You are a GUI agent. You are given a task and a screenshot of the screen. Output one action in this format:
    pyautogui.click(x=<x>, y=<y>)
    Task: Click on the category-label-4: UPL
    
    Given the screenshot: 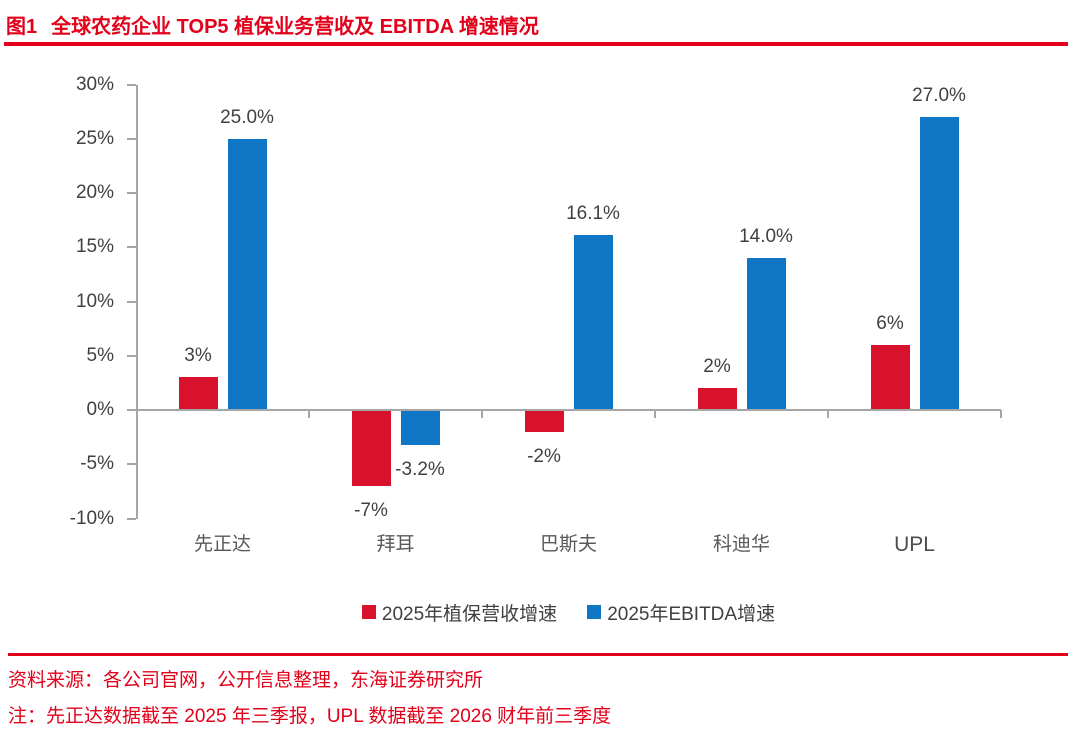 What is the action you would take?
    pyautogui.click(x=914, y=544)
    